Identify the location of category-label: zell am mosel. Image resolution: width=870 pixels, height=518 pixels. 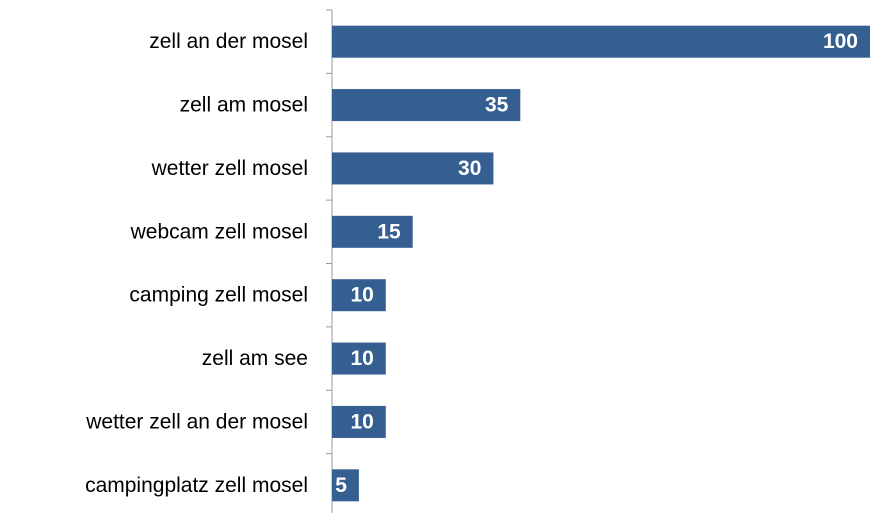
(244, 105).